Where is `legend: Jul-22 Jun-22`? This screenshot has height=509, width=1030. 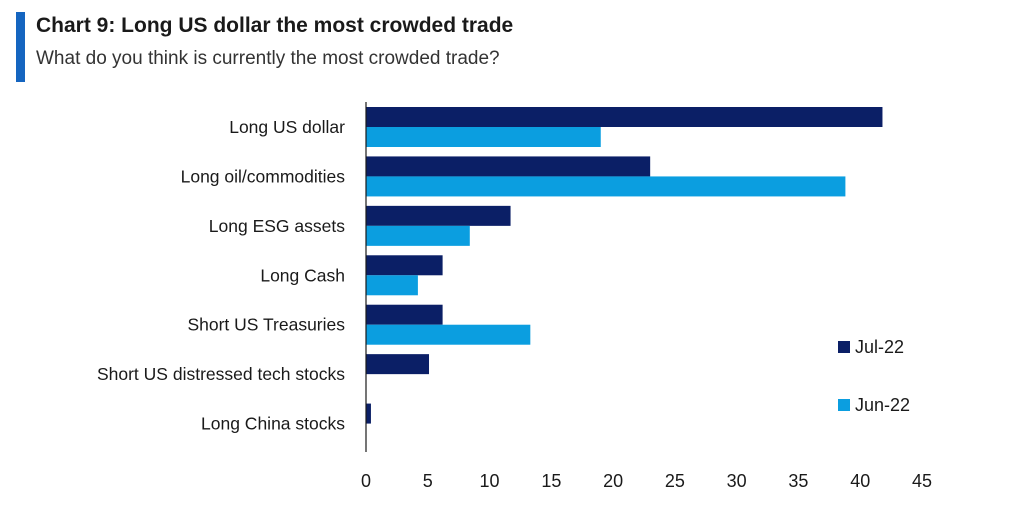
legend: Jul-22 Jun-22 is located at coordinates (874, 376).